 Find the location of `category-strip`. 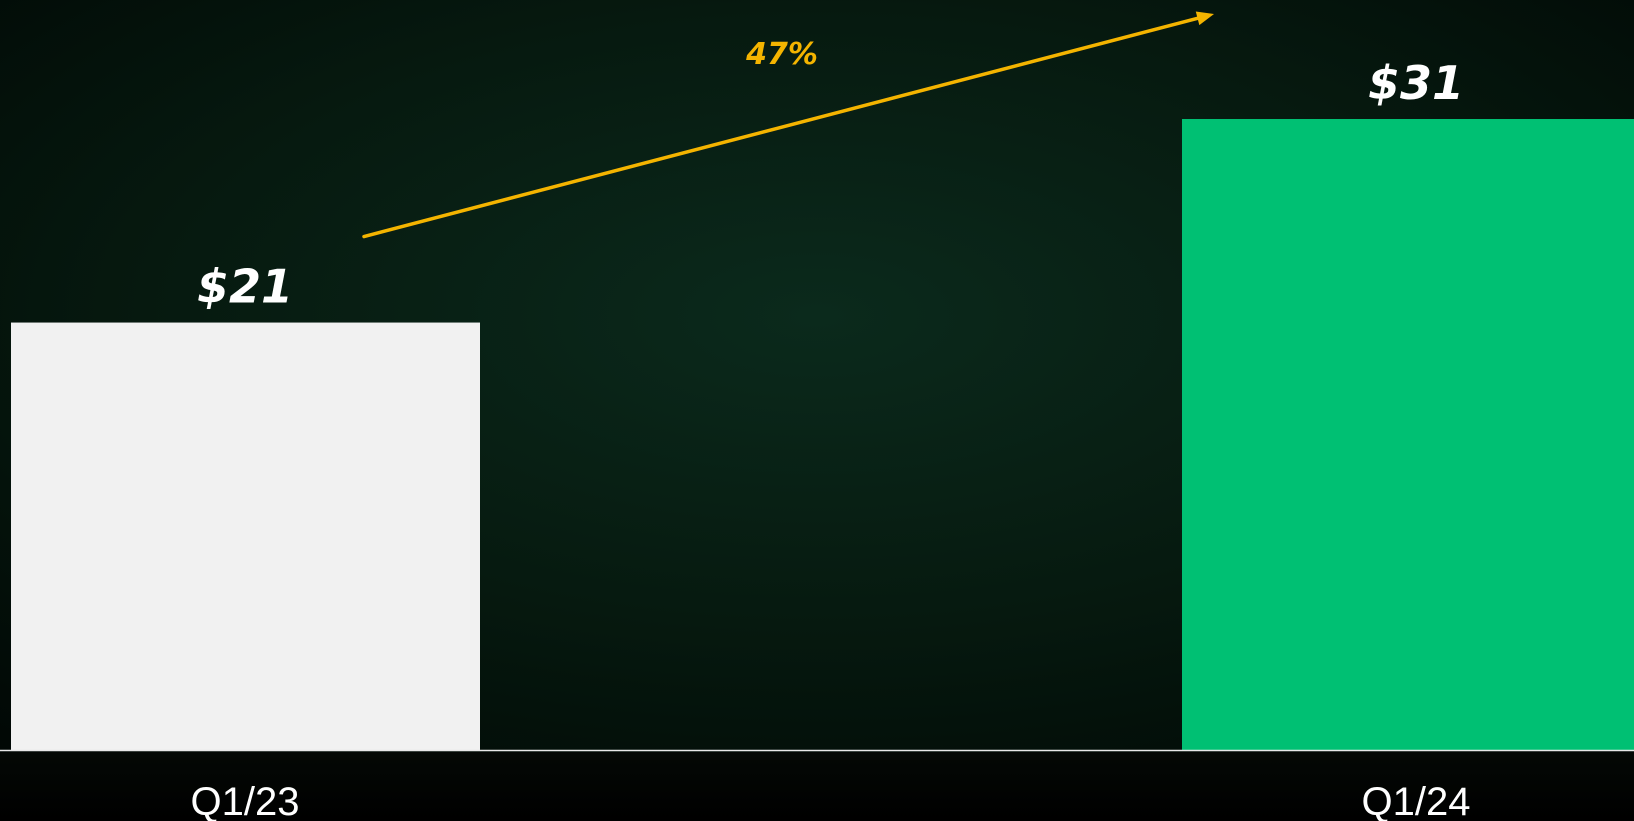

category-strip is located at coordinates (817, 786).